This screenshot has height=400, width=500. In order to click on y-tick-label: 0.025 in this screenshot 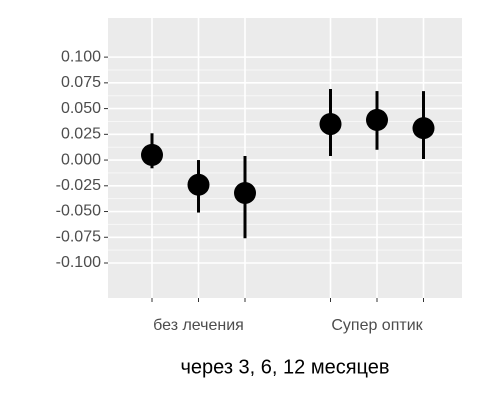, I will do `click(81, 134)`.